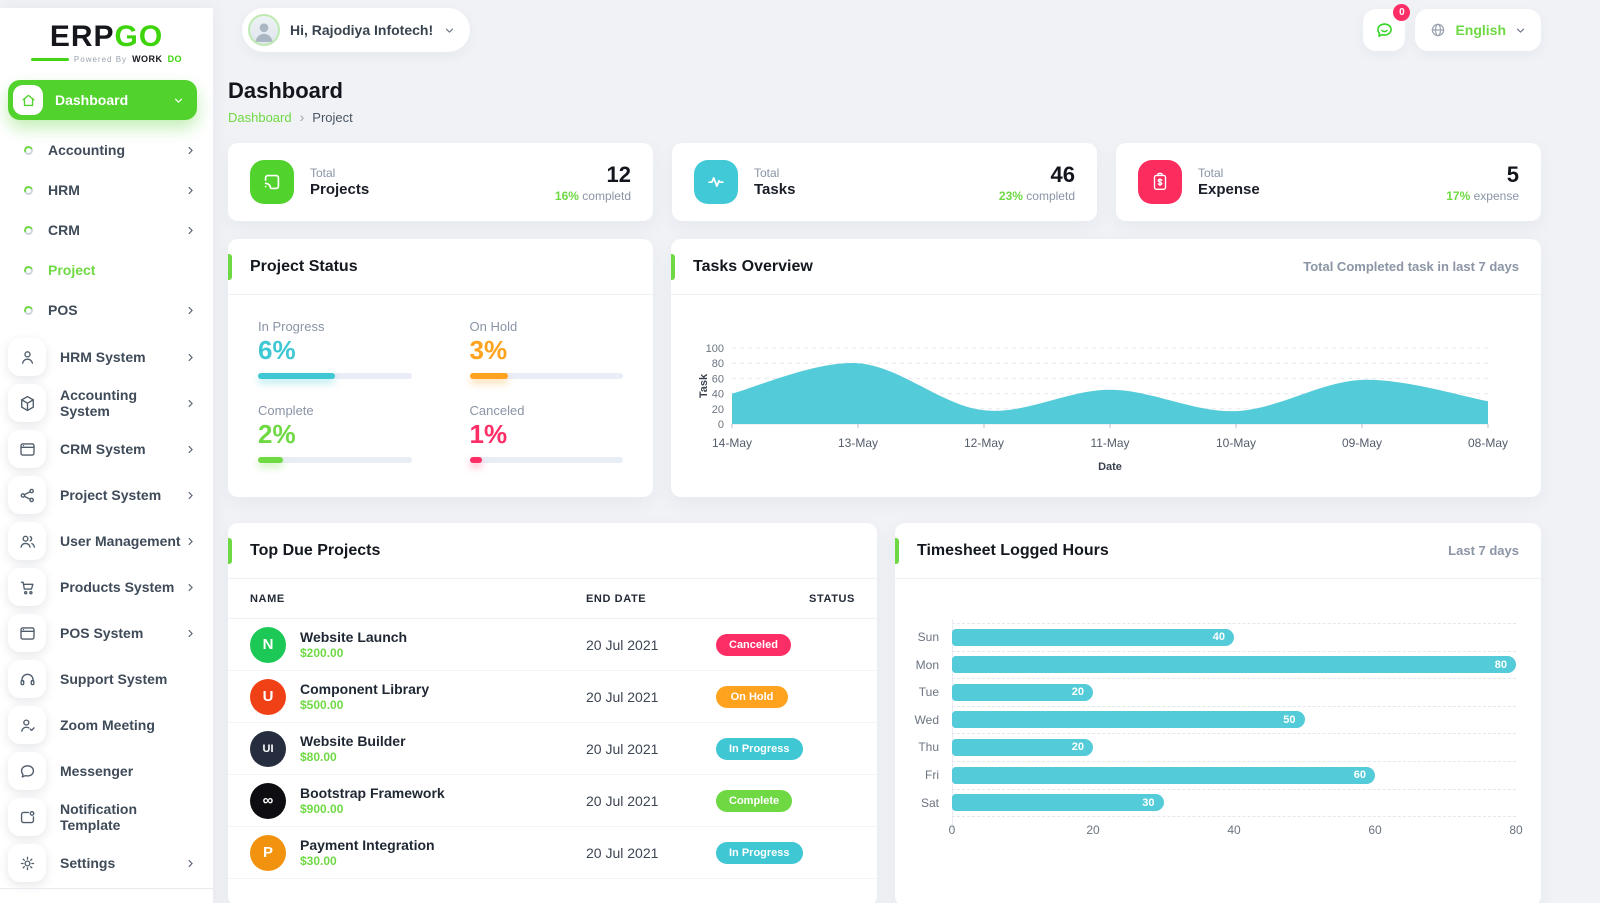 This screenshot has width=1600, height=903. What do you see at coordinates (440, 267) in the screenshot?
I see `project-status-header: Project Status` at bounding box center [440, 267].